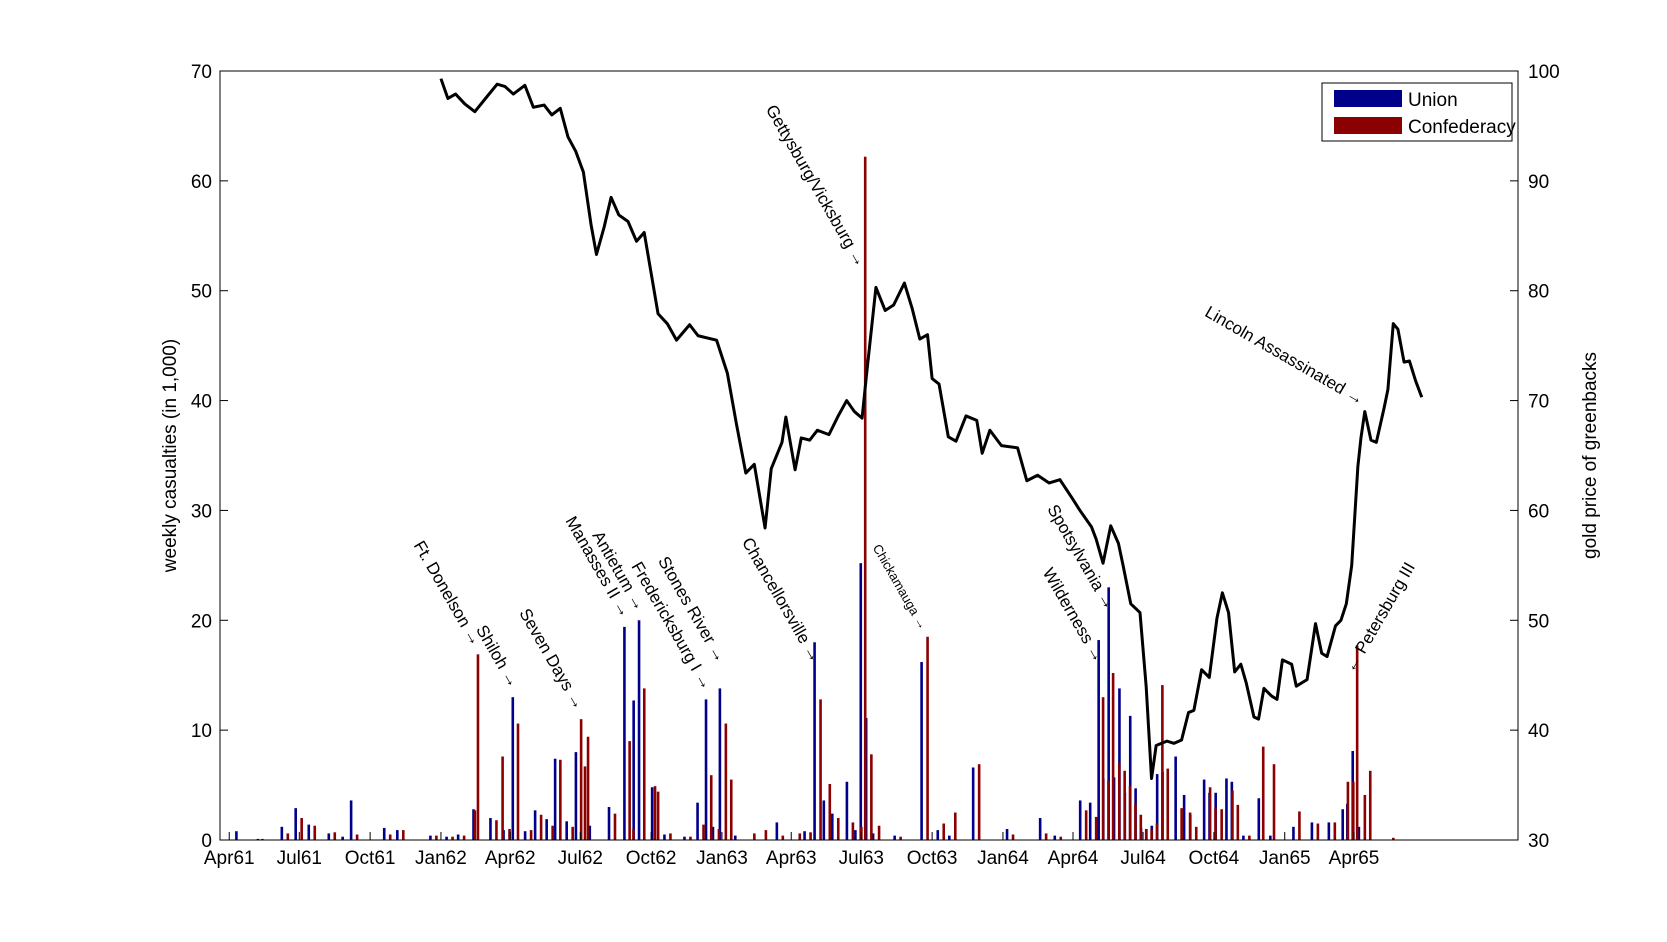  What do you see at coordinates (201, 621) in the screenshot?
I see `y-left-tick-label: 20` at bounding box center [201, 621].